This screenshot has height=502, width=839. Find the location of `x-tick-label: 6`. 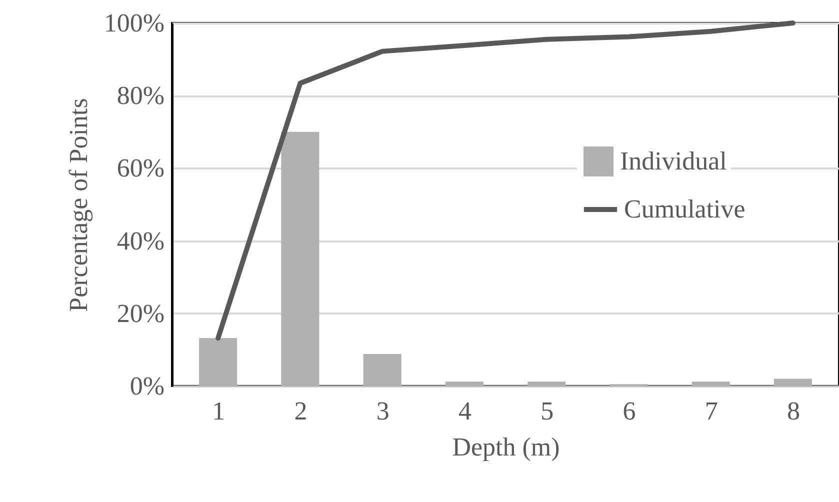

x-tick-label: 6 is located at coordinates (629, 411).